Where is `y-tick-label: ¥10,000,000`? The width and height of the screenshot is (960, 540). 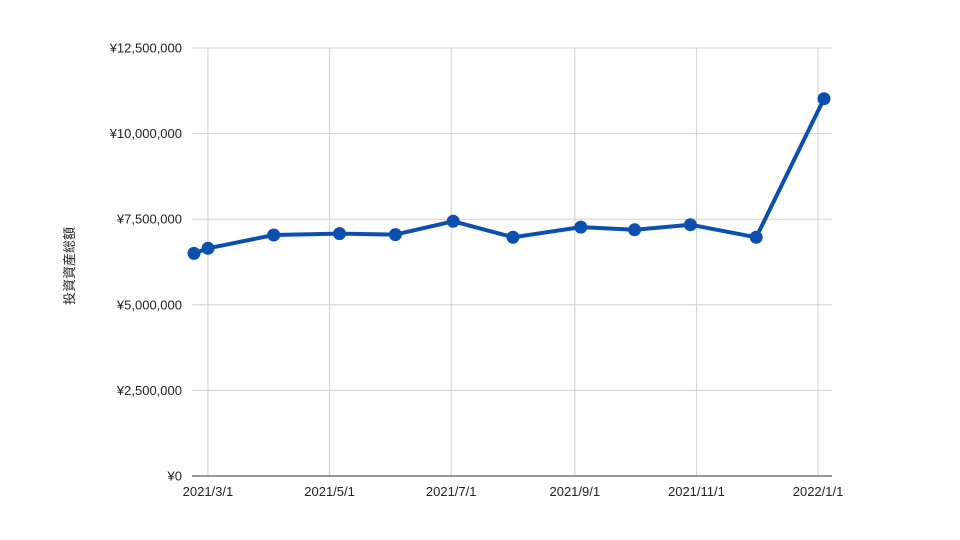
y-tick-label: ¥10,000,000 is located at coordinates (145, 133).